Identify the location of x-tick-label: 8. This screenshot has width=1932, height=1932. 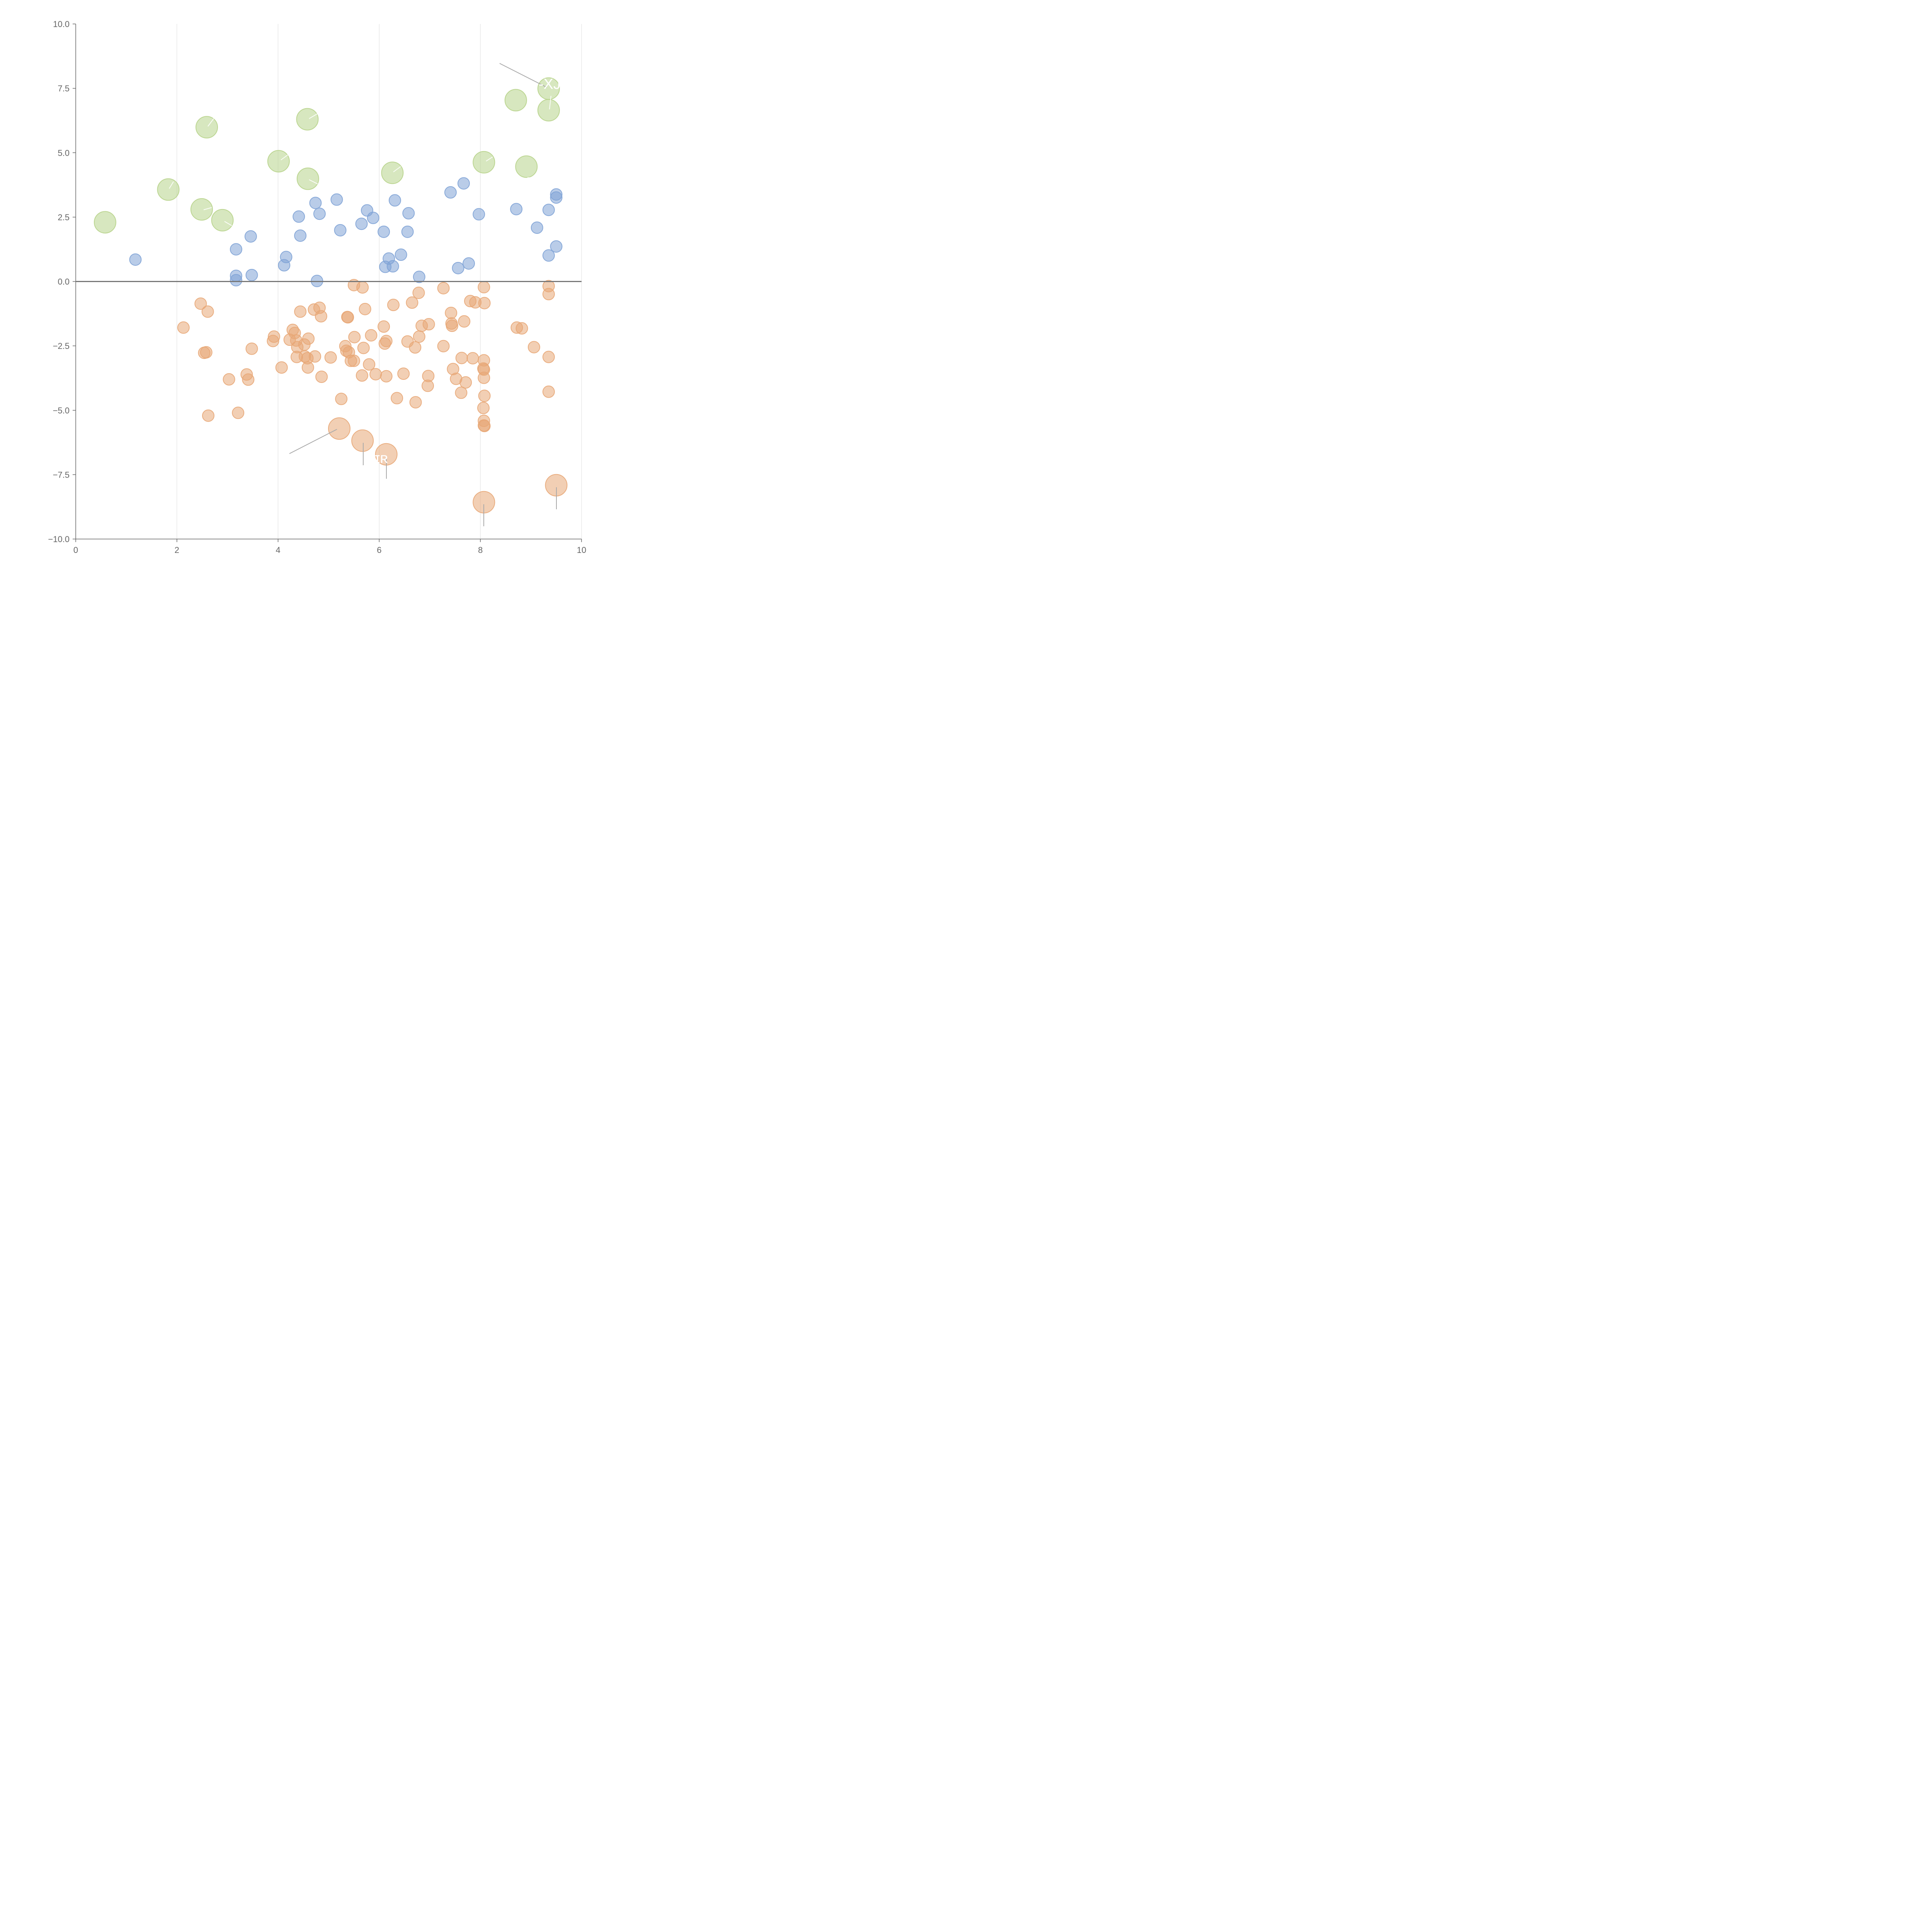
(481, 550).